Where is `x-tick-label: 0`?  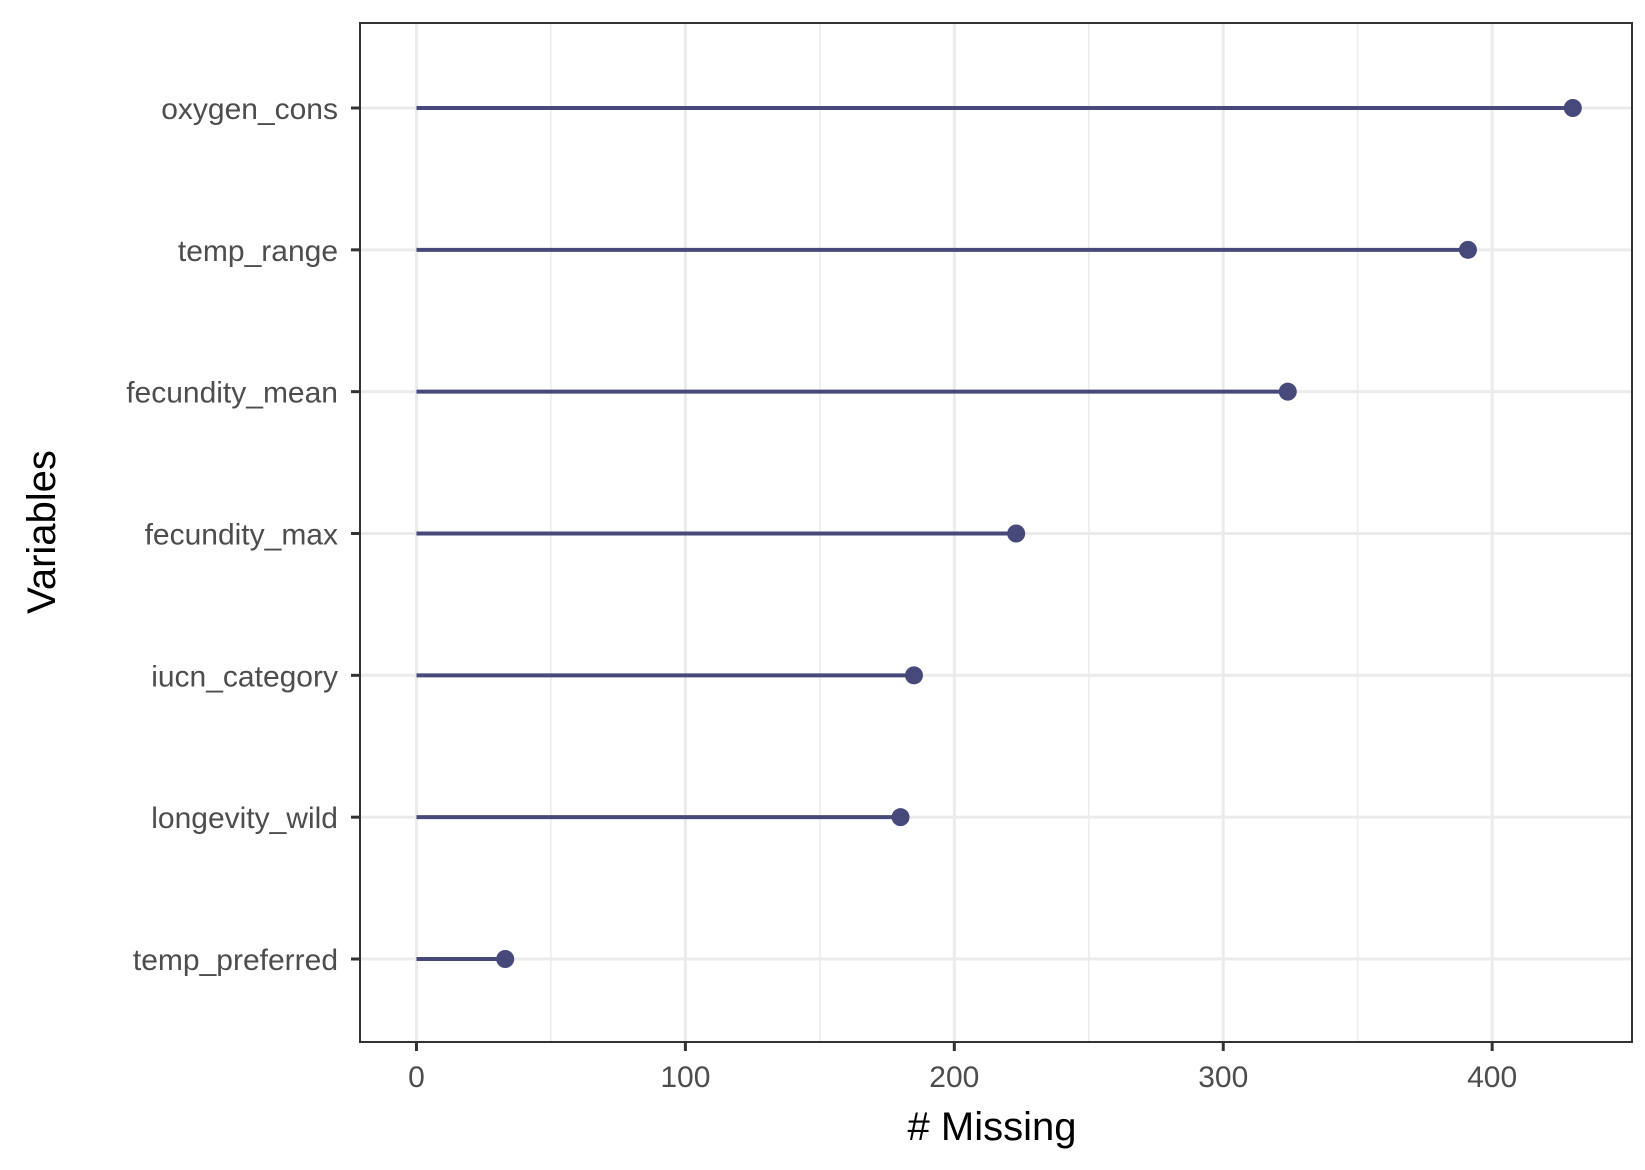 x-tick-label: 0 is located at coordinates (416, 1077).